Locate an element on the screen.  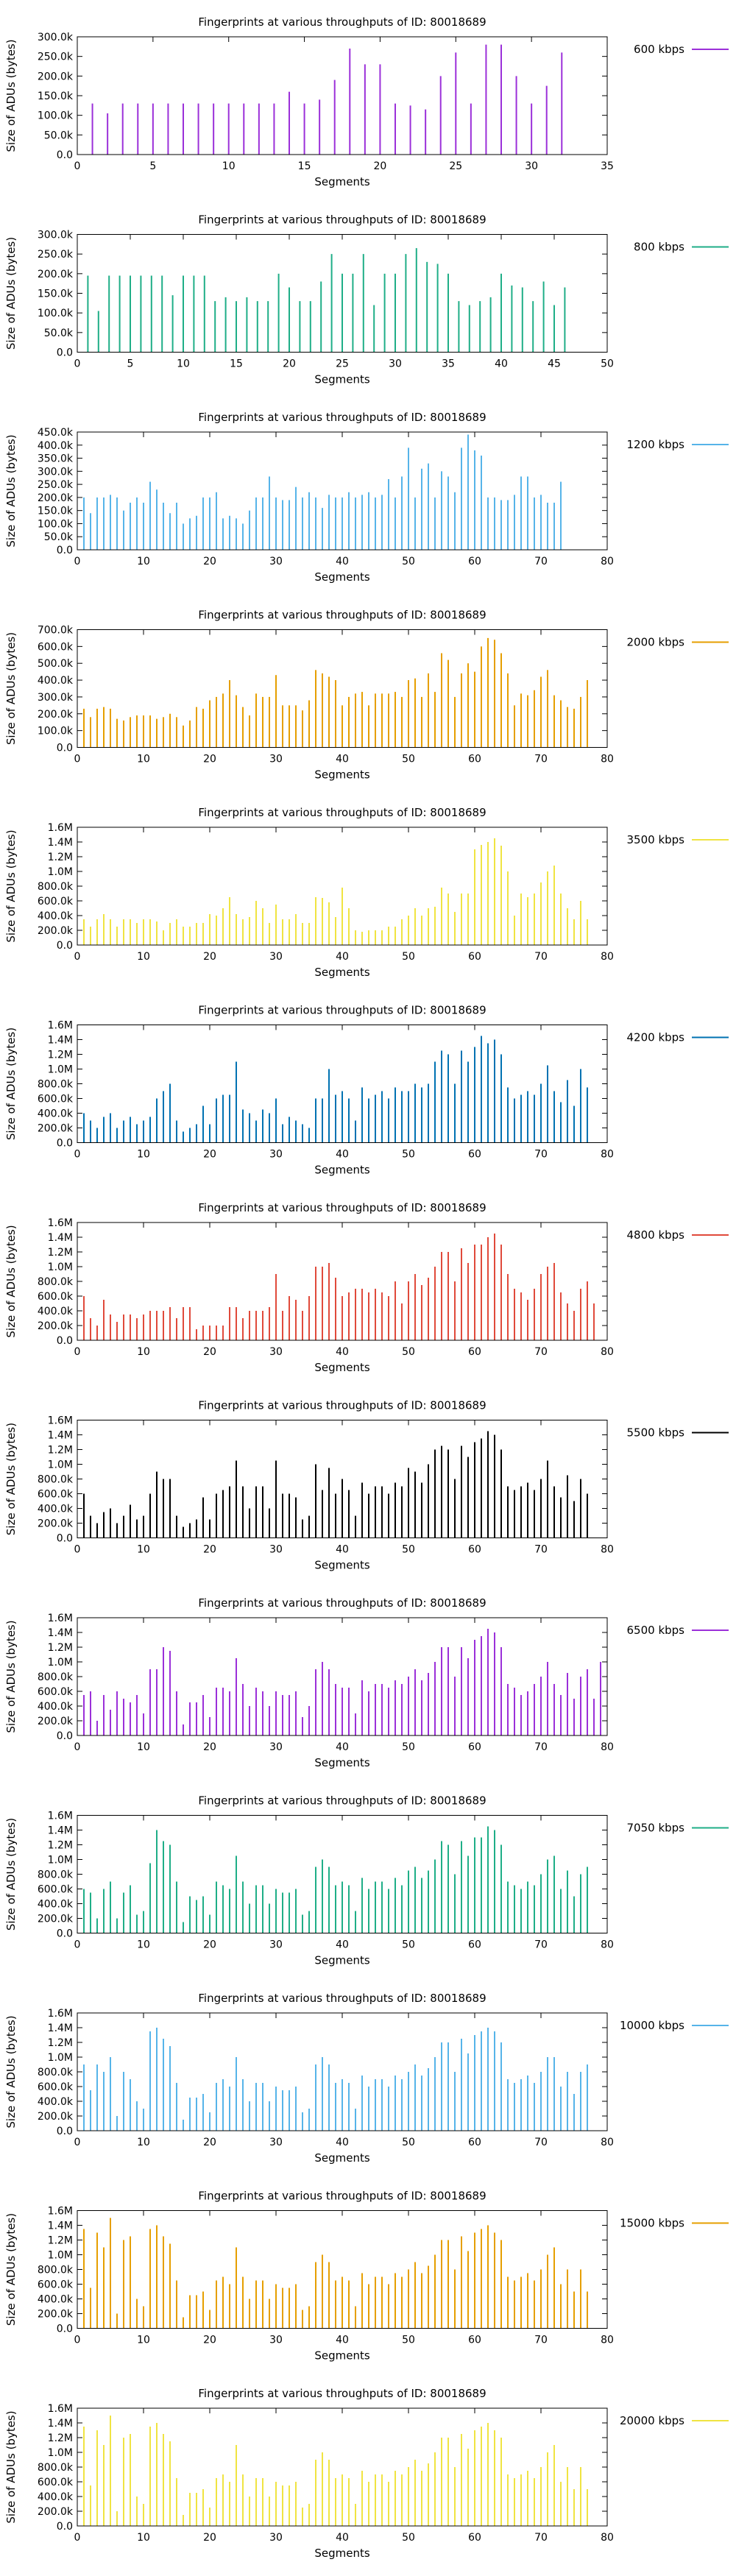
y-tick-label: 700.0k is located at coordinates (56, 631).